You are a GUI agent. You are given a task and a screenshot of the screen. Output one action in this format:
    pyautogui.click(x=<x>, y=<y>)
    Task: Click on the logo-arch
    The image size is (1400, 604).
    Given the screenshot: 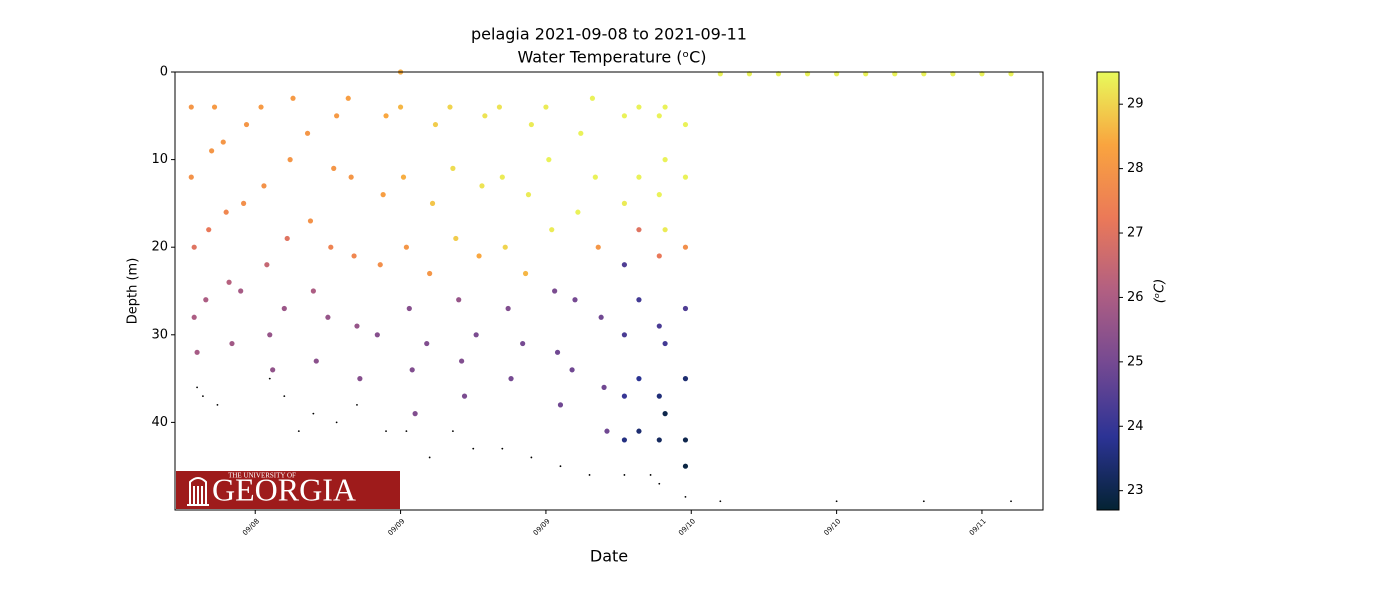 What is the action you would take?
    pyautogui.click(x=198, y=491)
    